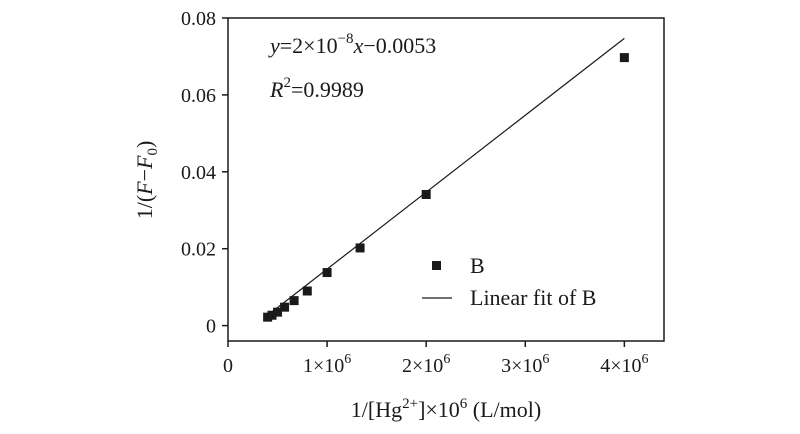 The image size is (800, 434). What do you see at coordinates (146, 180) in the screenshot?
I see `y-axis-title: 1/(F−F0)` at bounding box center [146, 180].